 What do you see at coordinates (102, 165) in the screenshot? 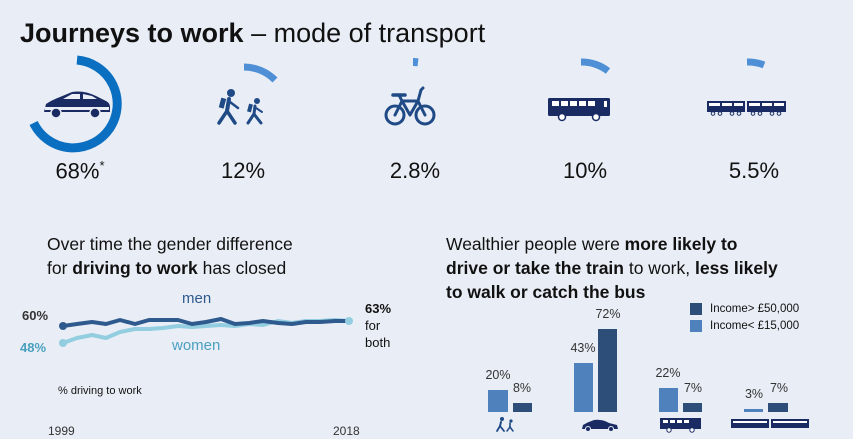
I see `footnote-marker: *` at bounding box center [102, 165].